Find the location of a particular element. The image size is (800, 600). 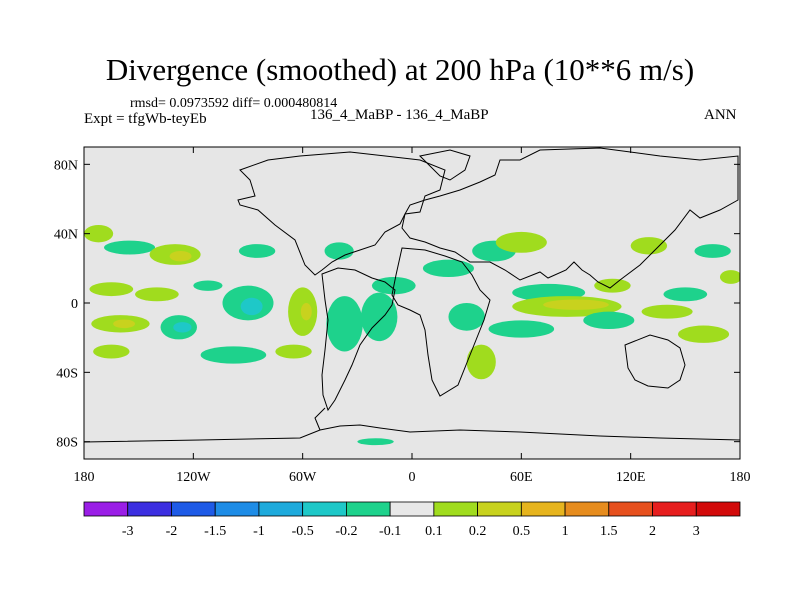

x-tick-label: 60E is located at coordinates (521, 477).